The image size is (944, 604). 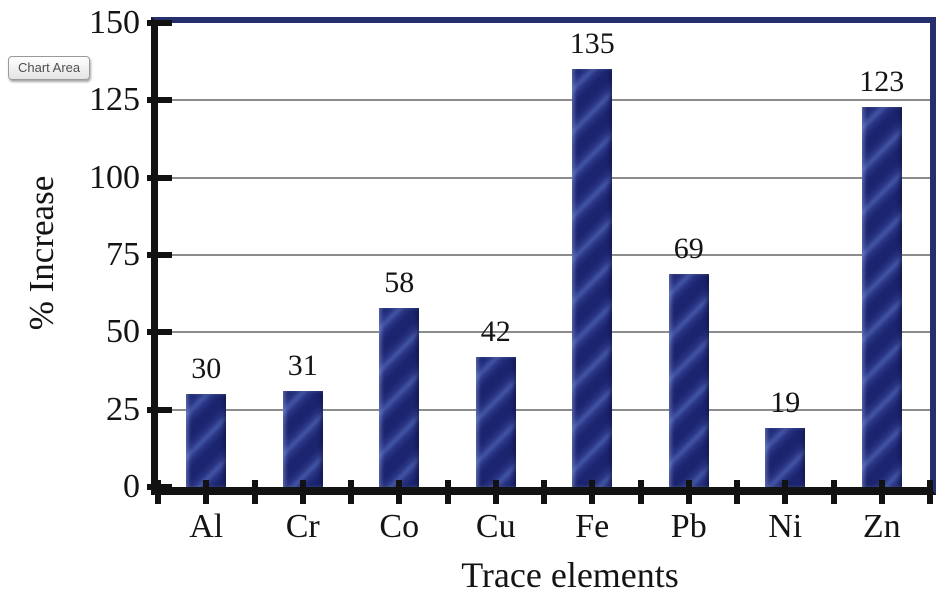 I want to click on bar-value-label: 31, so click(x=302, y=366).